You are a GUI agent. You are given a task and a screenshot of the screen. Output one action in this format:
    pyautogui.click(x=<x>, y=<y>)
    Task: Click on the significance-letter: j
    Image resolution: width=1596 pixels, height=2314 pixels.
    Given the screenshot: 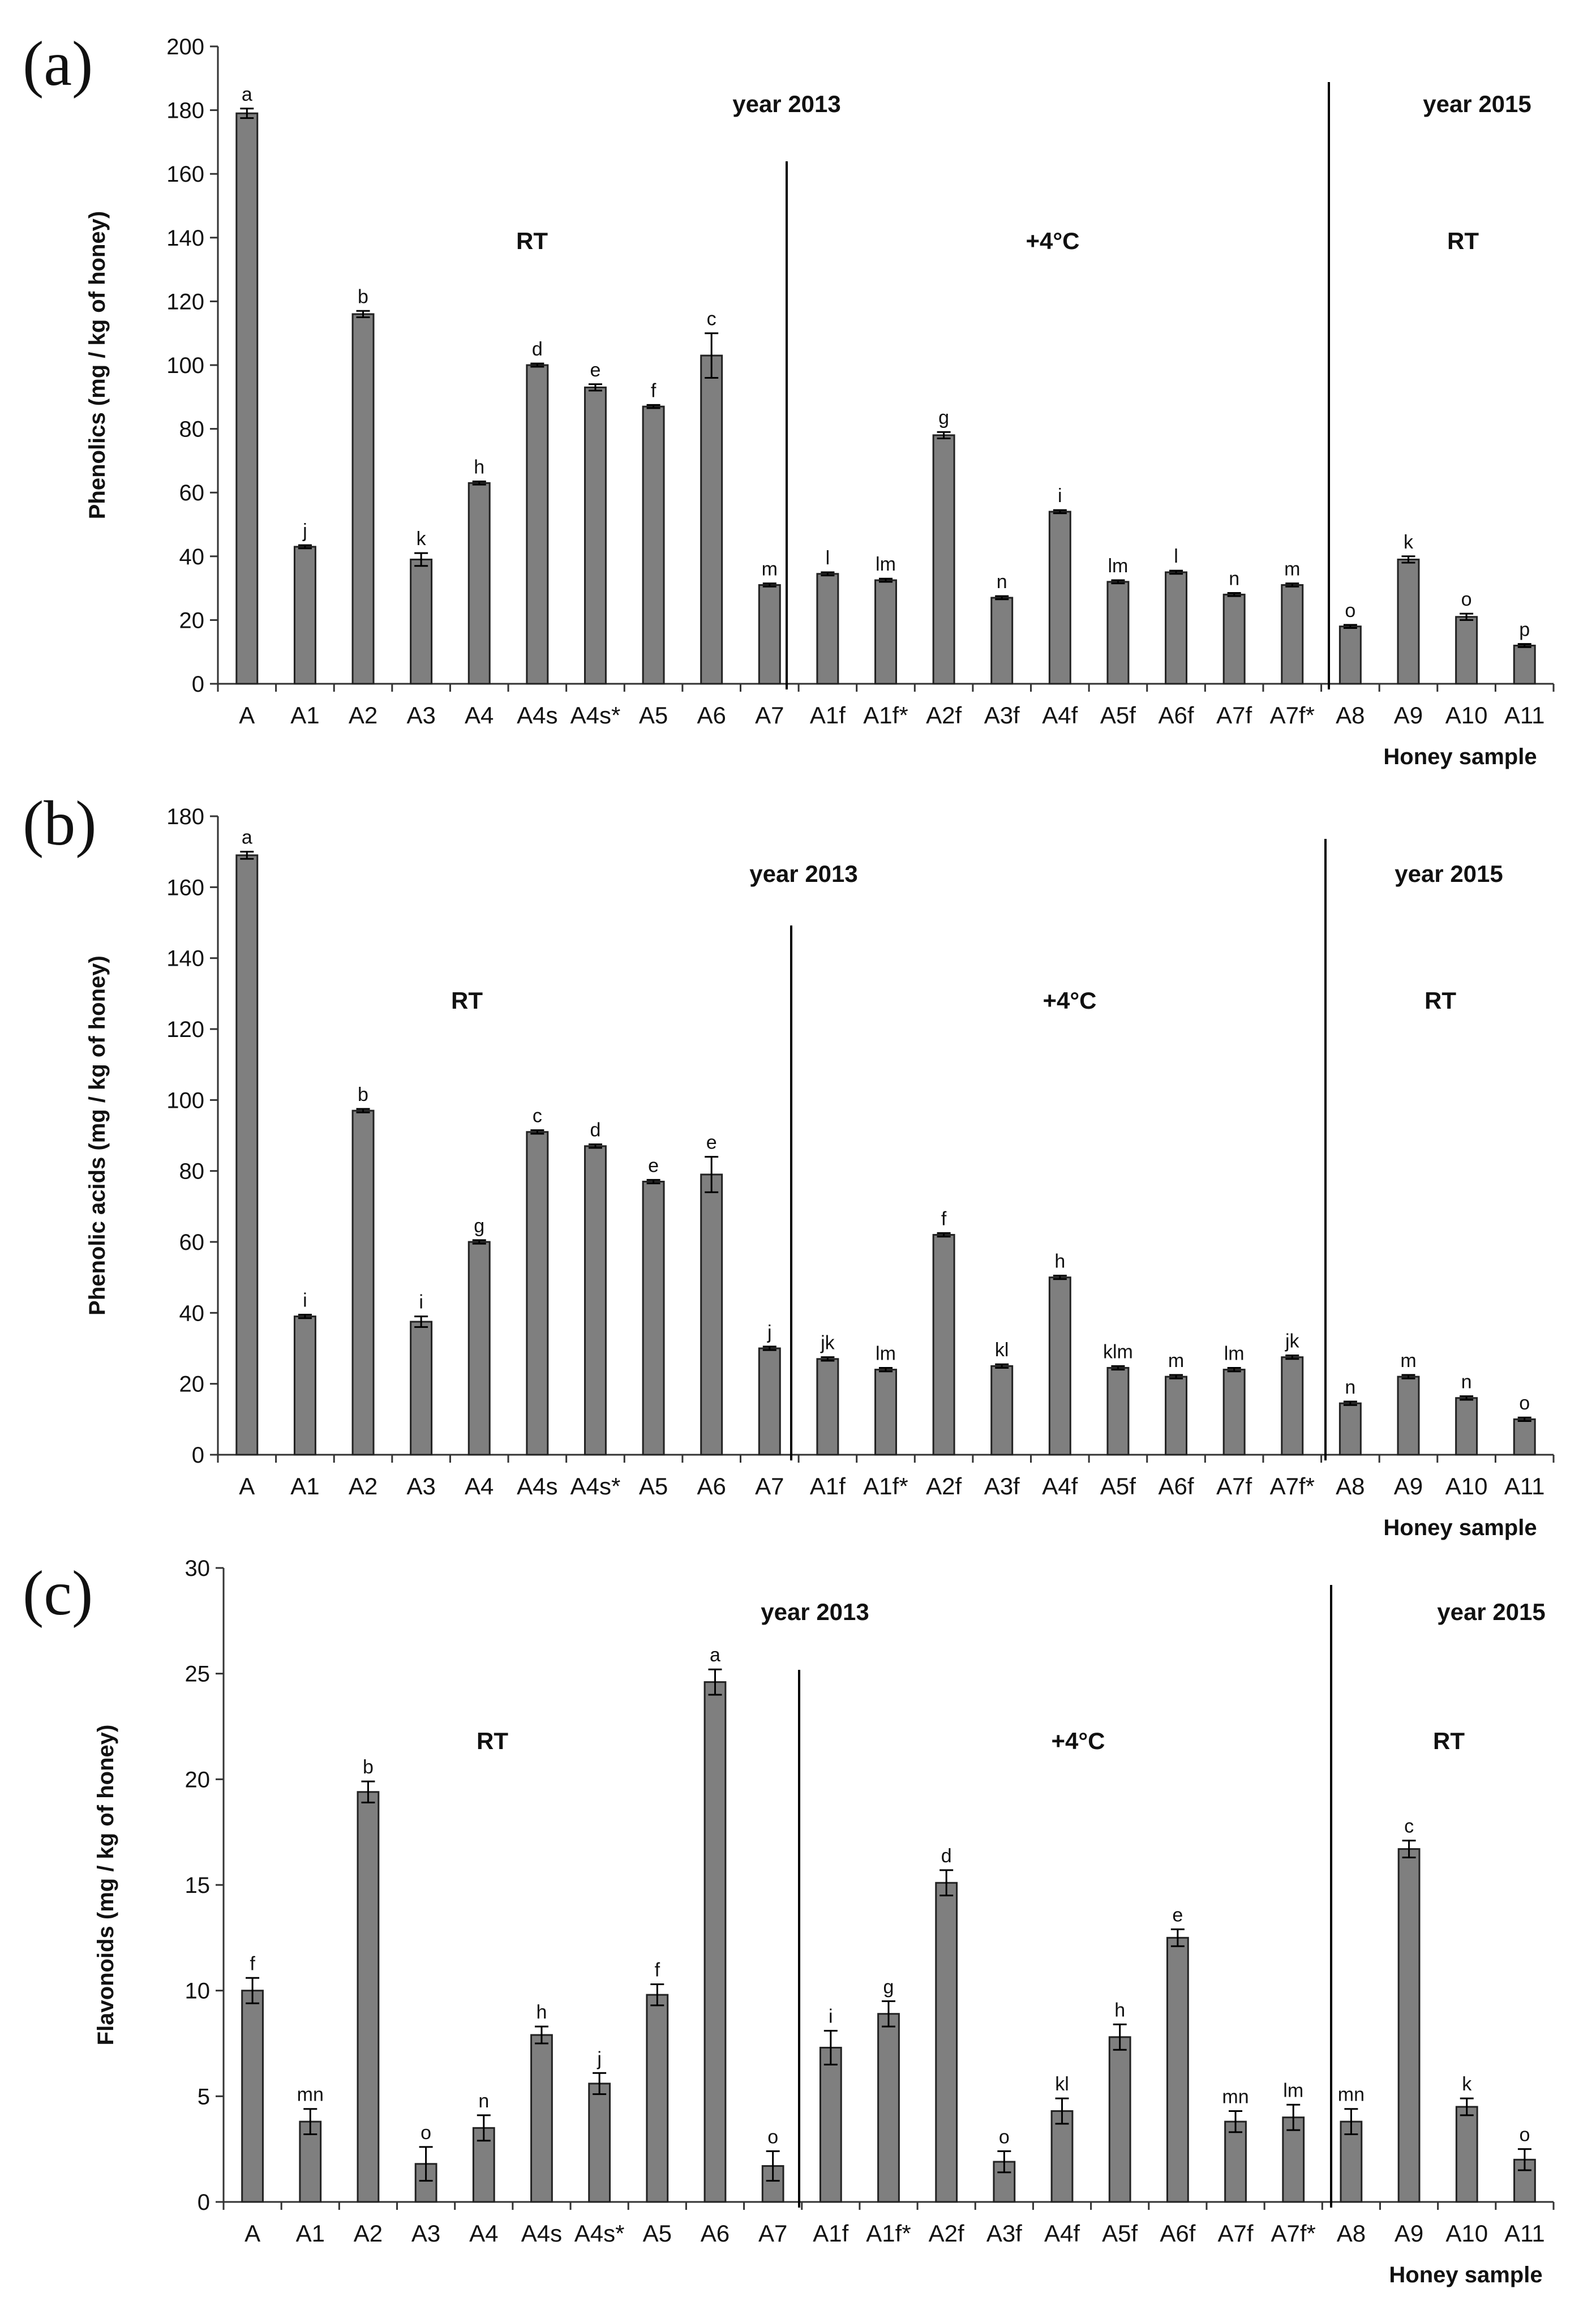 What is the action you would take?
    pyautogui.click(x=769, y=1333)
    